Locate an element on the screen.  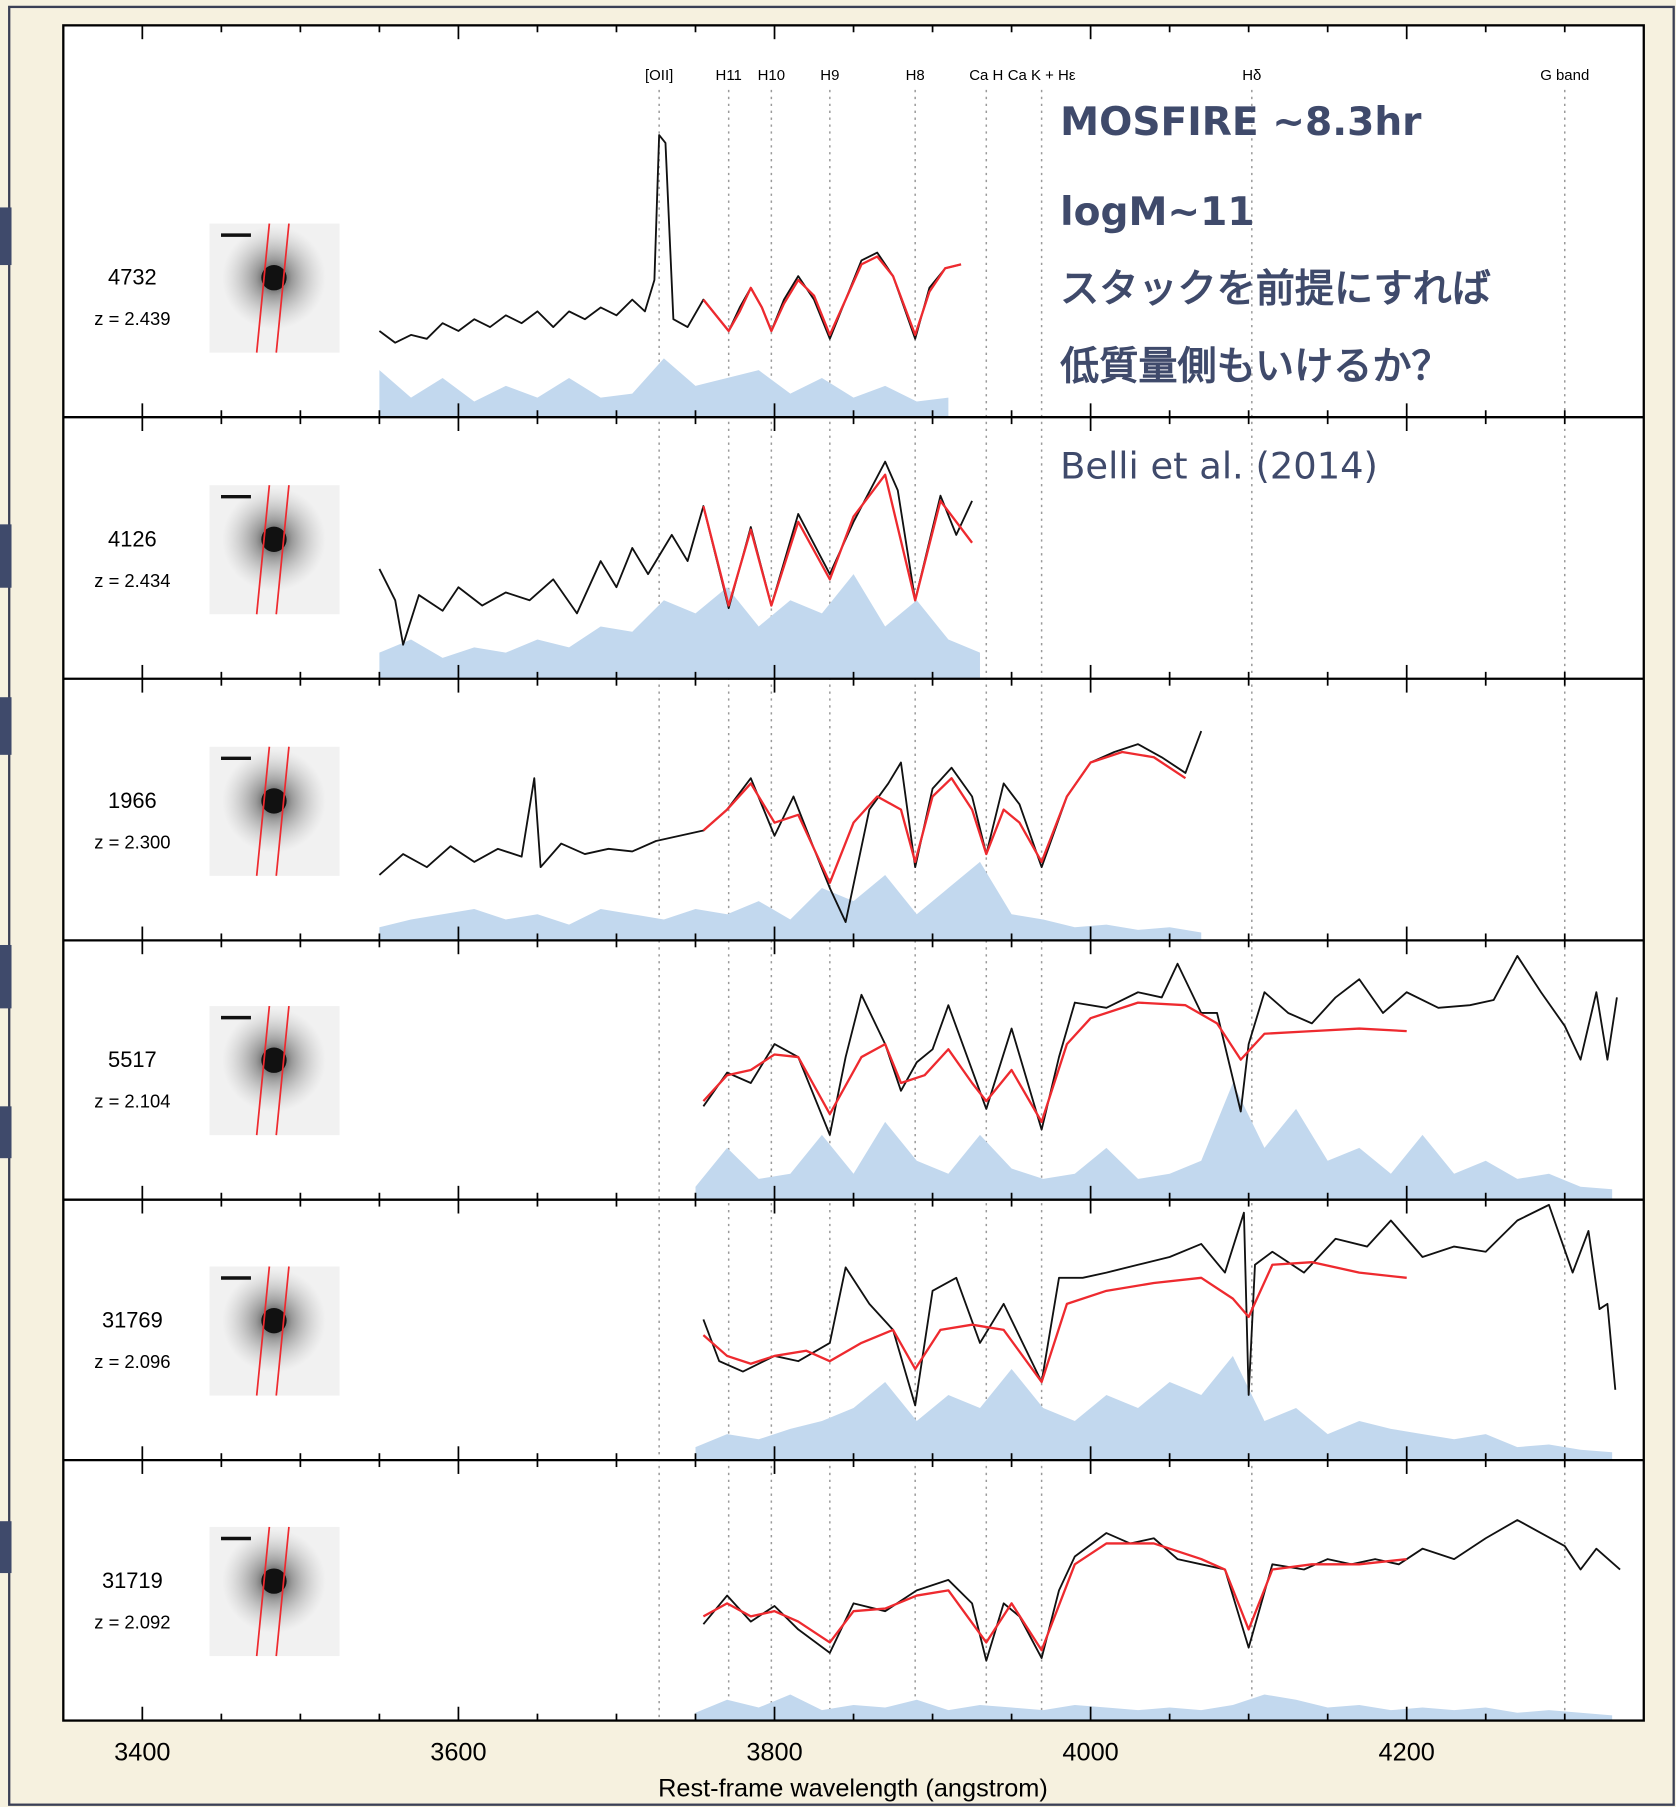
annotation: Belli et al. (2014) is located at coordinates (1219, 465).